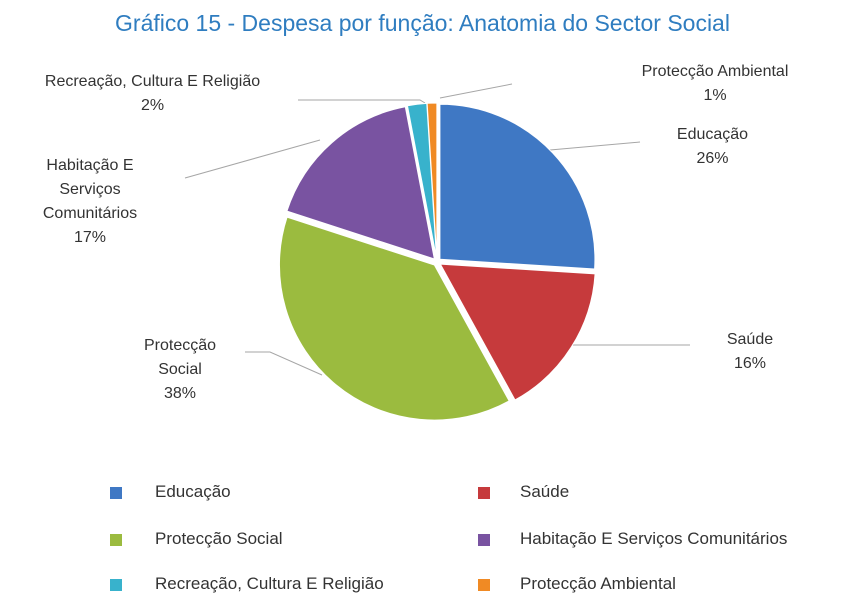 The image size is (845, 597). What do you see at coordinates (152, 81) in the screenshot?
I see `data-label-name: Recreação, Cultura E Religião` at bounding box center [152, 81].